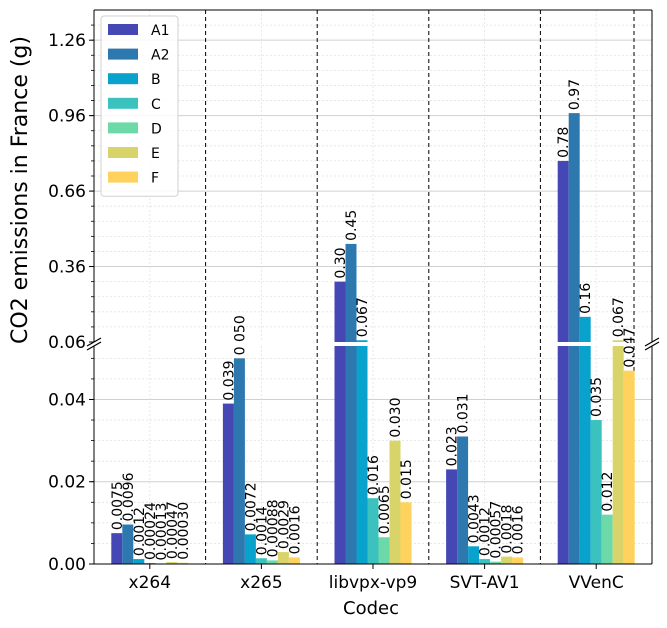 The image size is (667, 628). Describe the element at coordinates (123, 79) in the screenshot. I see `legend-swatch-B` at that location.